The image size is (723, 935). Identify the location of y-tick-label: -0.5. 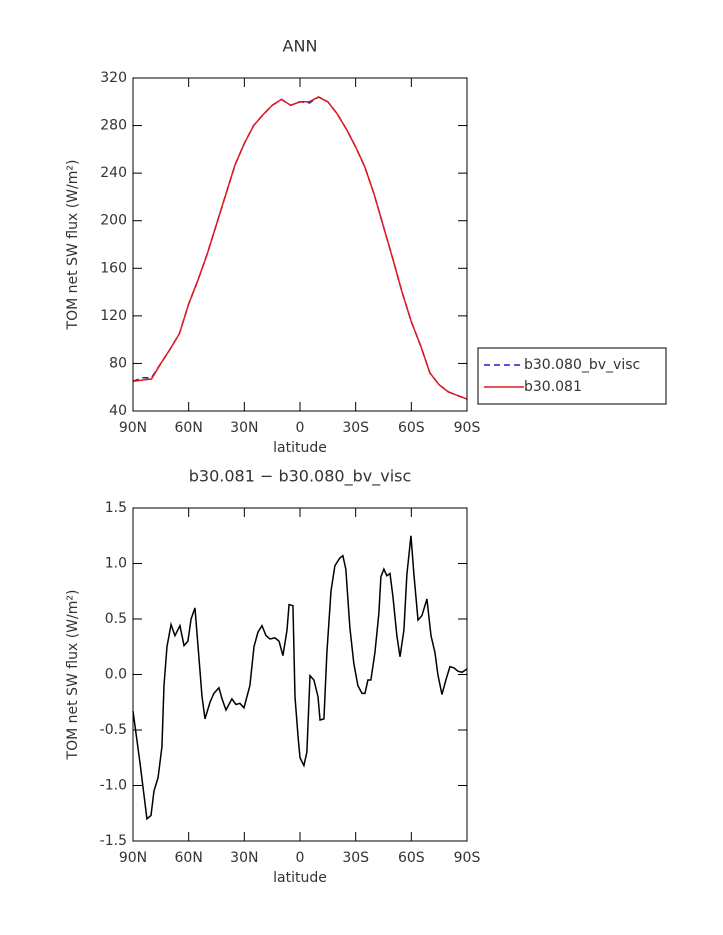
(113, 730).